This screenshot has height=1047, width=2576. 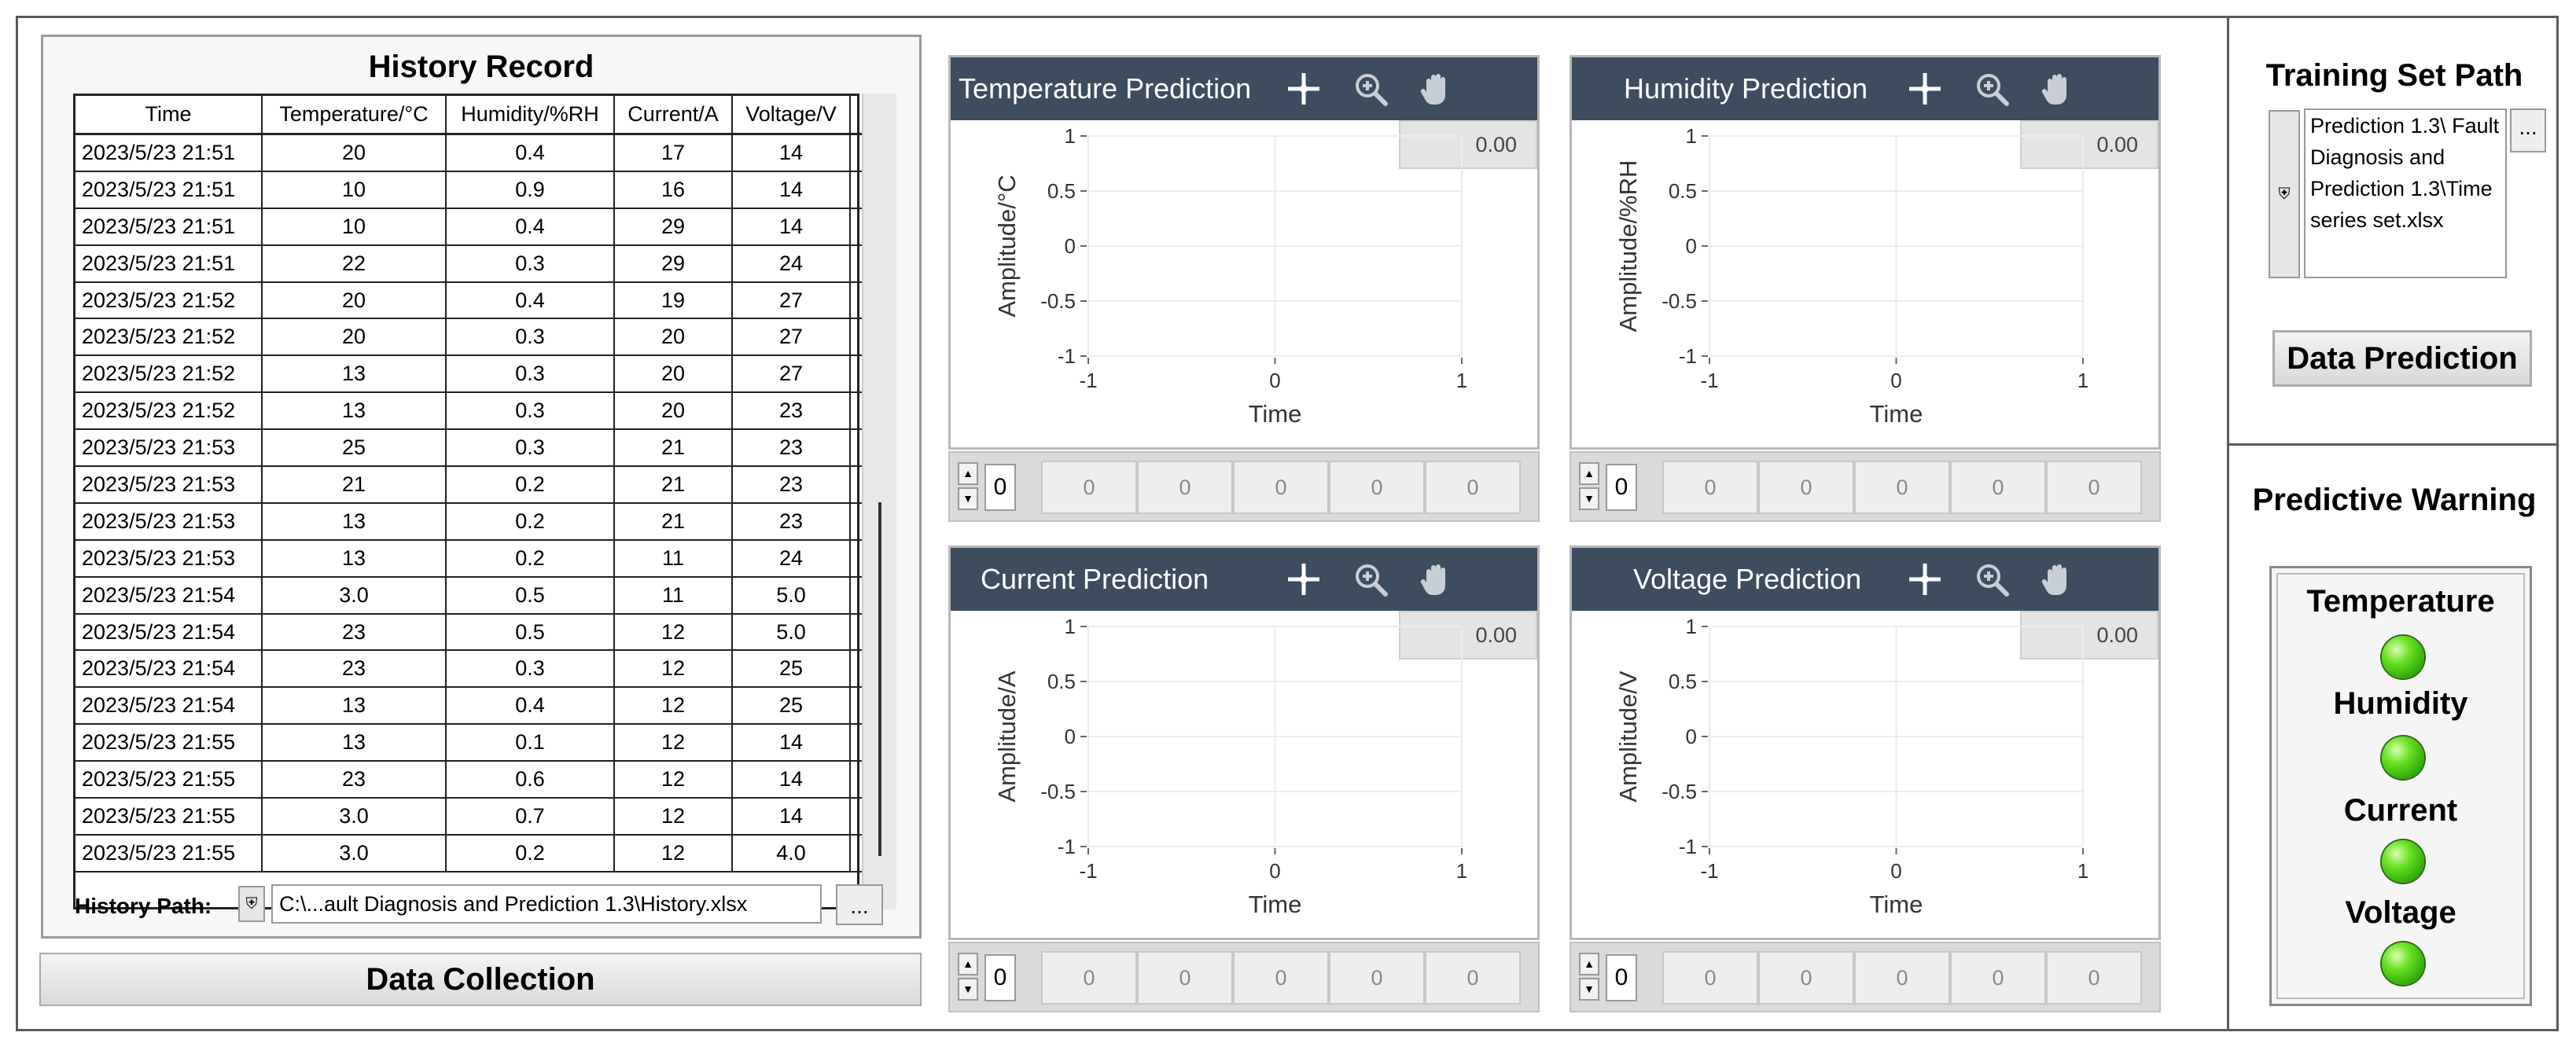 I want to click on table-row: 2023/5/23 21:54 23 0.3 12 25, so click(x=469, y=670).